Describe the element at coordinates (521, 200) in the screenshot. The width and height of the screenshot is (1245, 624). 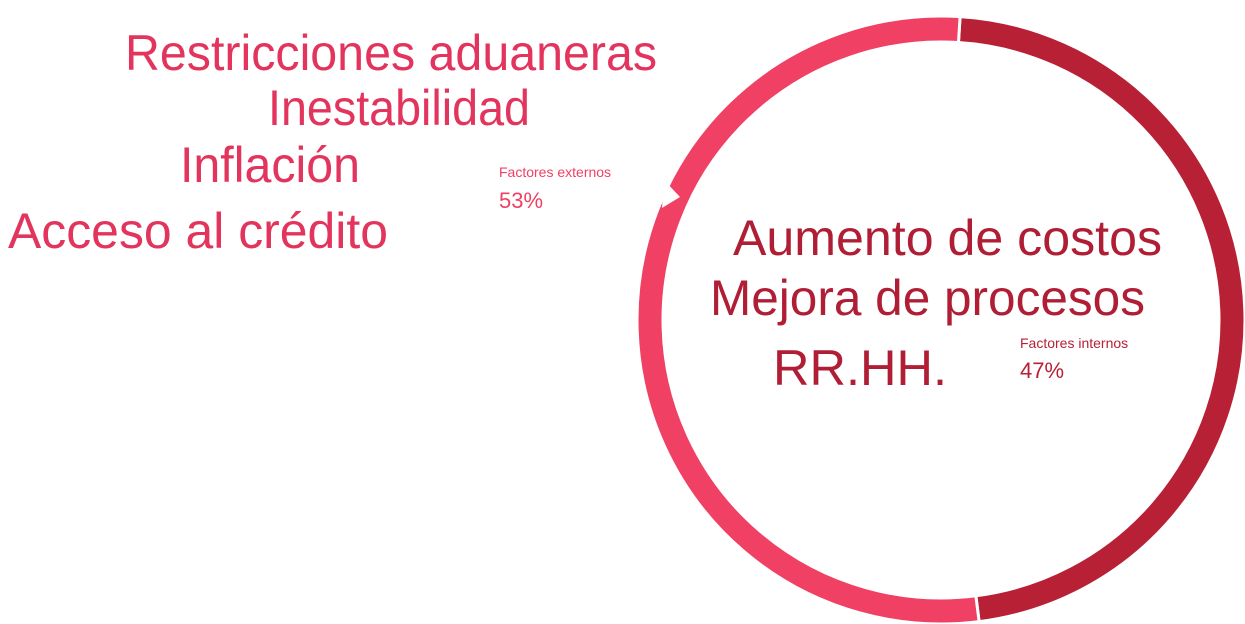
I see `segment-value: 53%` at that location.